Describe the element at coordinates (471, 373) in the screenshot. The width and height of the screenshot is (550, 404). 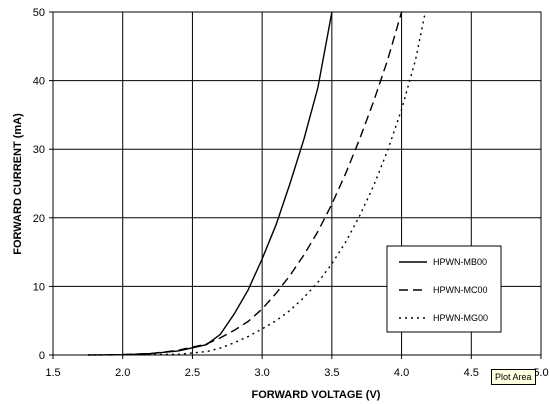
I see `x-tick-label: 4.5` at that location.